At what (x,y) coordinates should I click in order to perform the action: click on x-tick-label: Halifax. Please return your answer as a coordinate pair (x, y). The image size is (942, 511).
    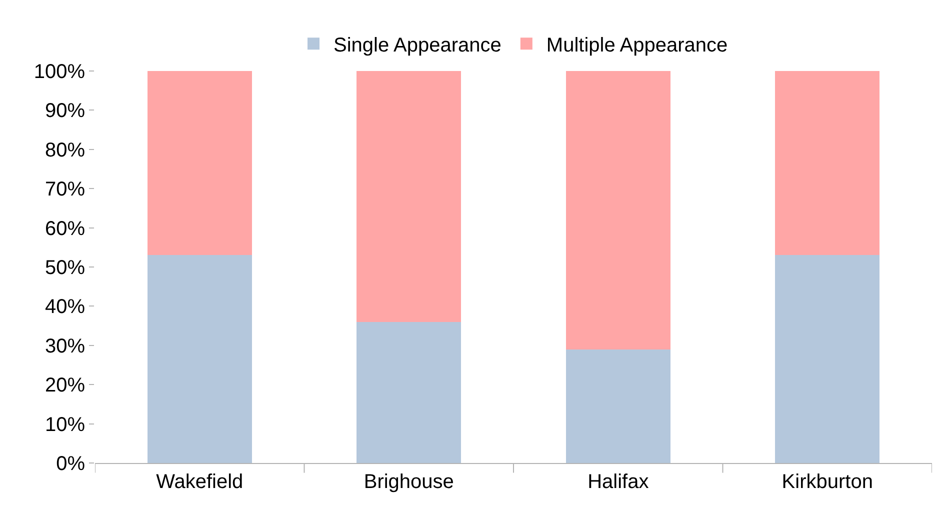
    Looking at the image, I should click on (618, 482).